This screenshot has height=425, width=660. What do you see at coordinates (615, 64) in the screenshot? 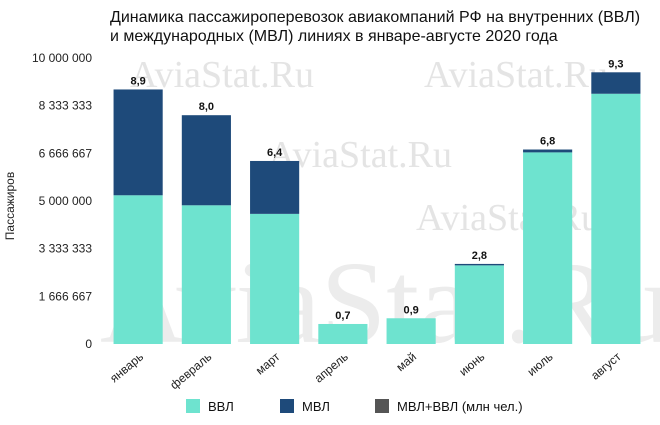
I see `data-label: 9,3` at bounding box center [615, 64].